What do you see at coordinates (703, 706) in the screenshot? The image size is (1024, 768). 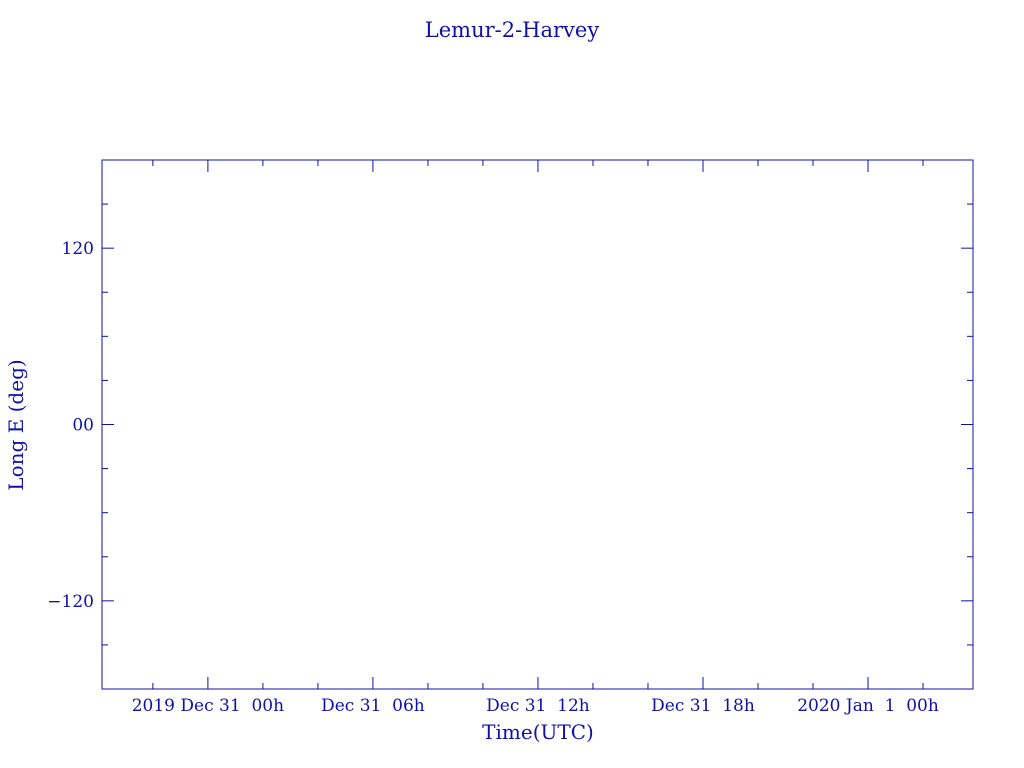 I see `x-tick-label: Dec 31 18h` at bounding box center [703, 706].